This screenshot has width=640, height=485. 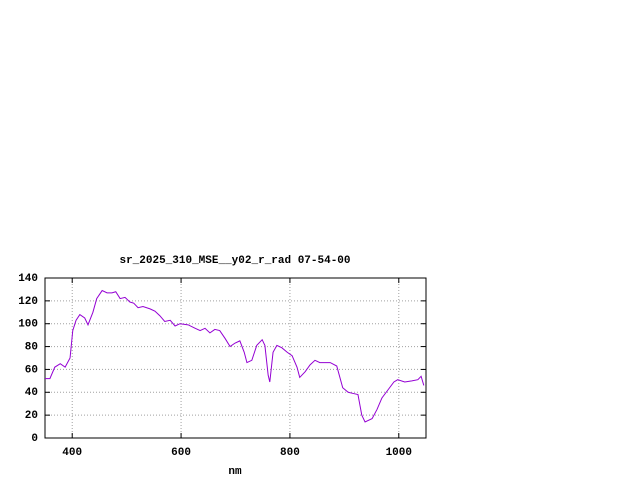 I want to click on y-tick-label: 0, so click(x=34, y=439).